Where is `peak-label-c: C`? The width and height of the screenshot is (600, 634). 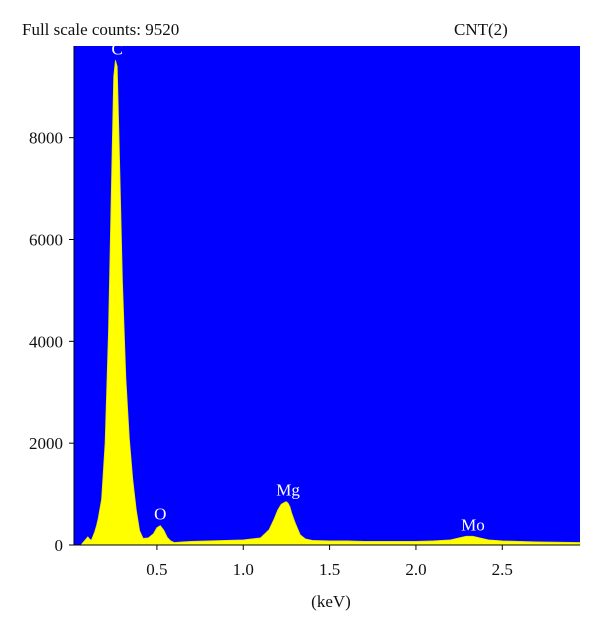
peak-label-c: C is located at coordinates (117, 48).